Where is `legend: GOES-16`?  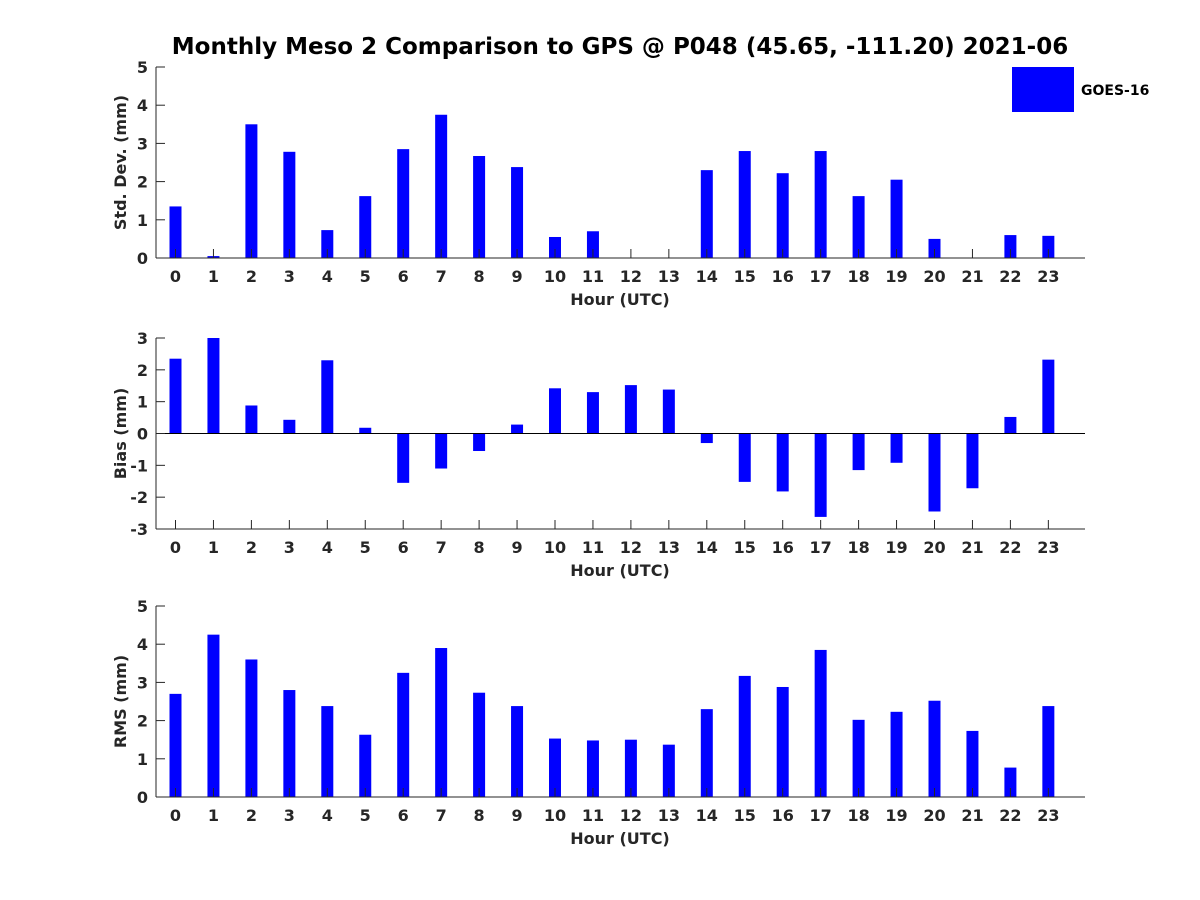
legend: GOES-16 is located at coordinates (1080, 89).